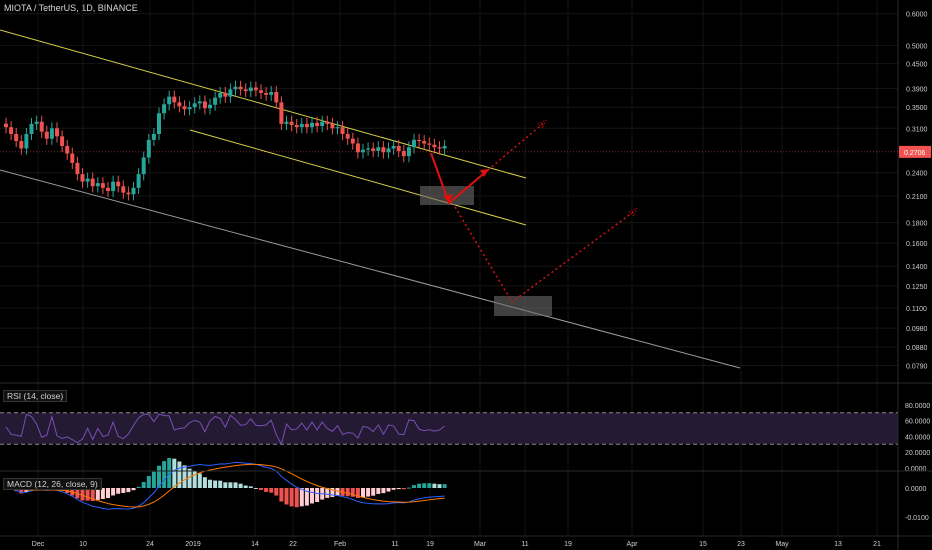 The height and width of the screenshot is (550, 932). I want to click on price-tick-label: 0.4500, so click(917, 65).